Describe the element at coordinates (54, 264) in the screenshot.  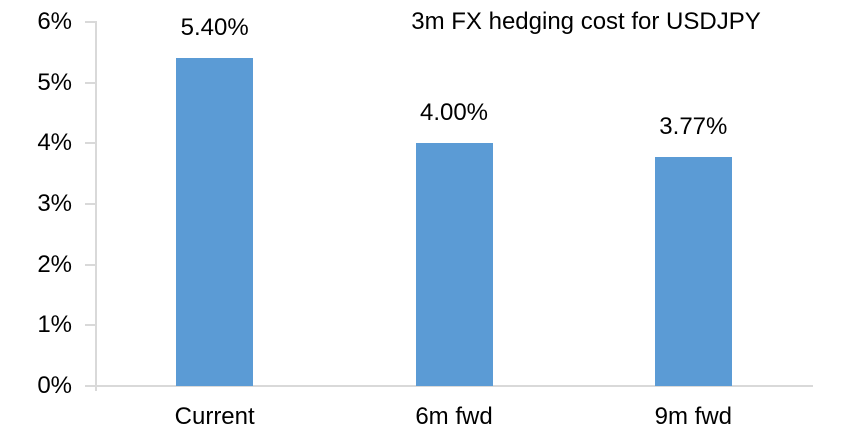
I see `y-axis-tick-label: 2%` at that location.